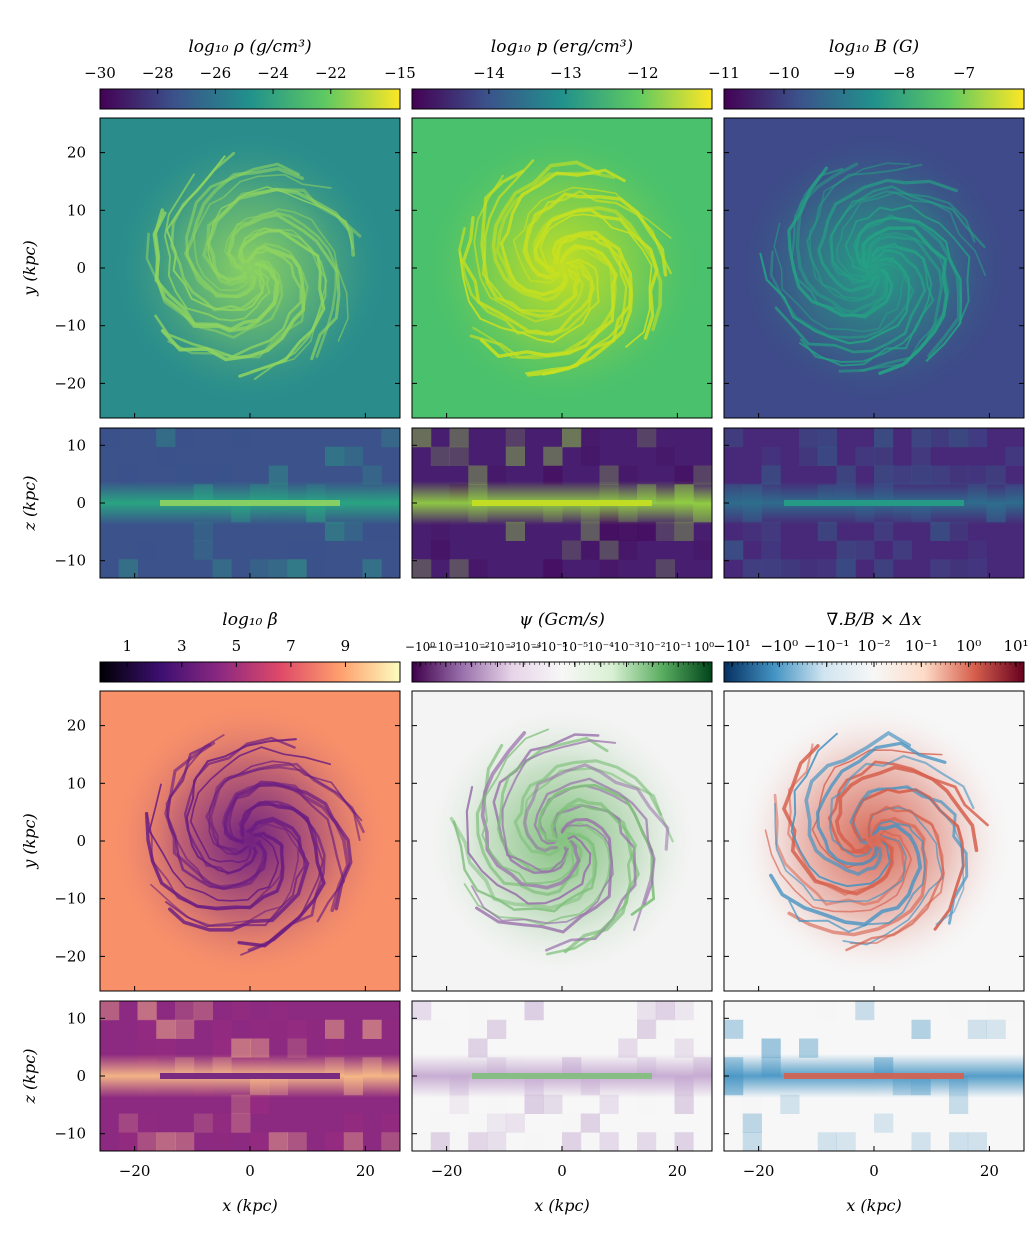 This screenshot has width=1036, height=1252. What do you see at coordinates (874, 503) in the screenshot?
I see `edge-on-image-magnetic` at bounding box center [874, 503].